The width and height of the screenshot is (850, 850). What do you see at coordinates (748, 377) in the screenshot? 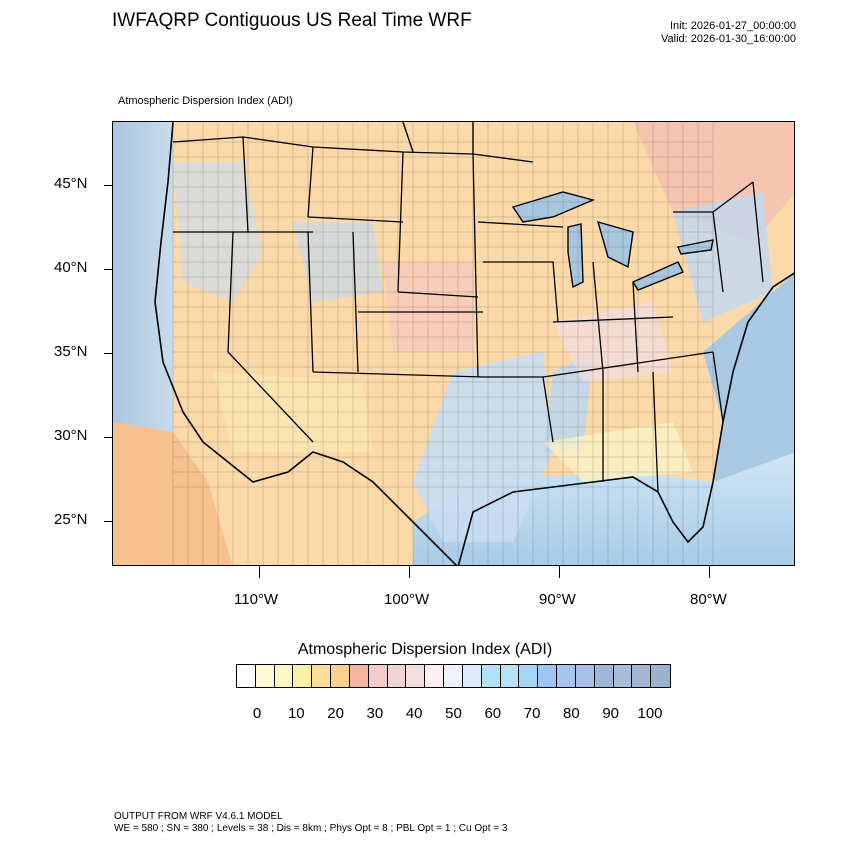
I see `atlantic-ocean` at bounding box center [748, 377].